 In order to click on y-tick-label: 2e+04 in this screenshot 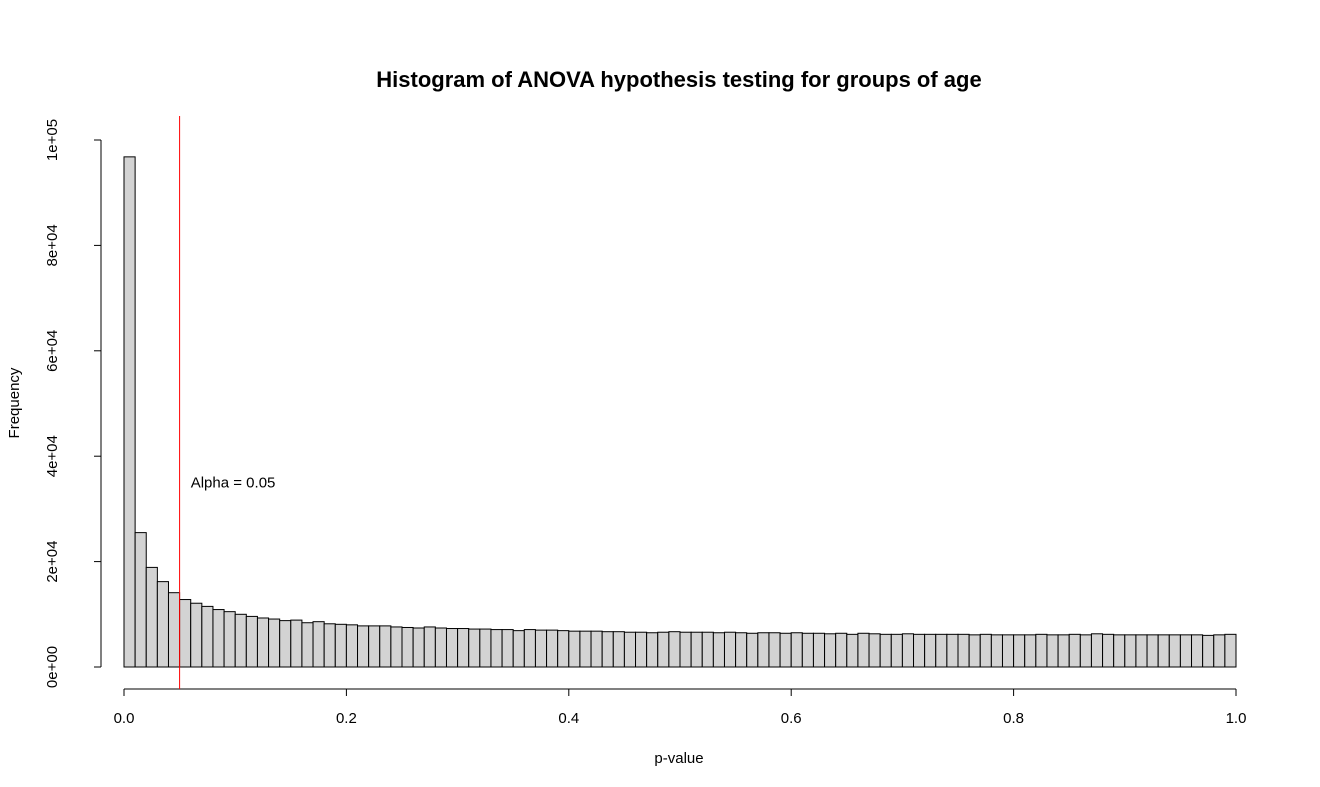, I will do `click(52, 562)`.